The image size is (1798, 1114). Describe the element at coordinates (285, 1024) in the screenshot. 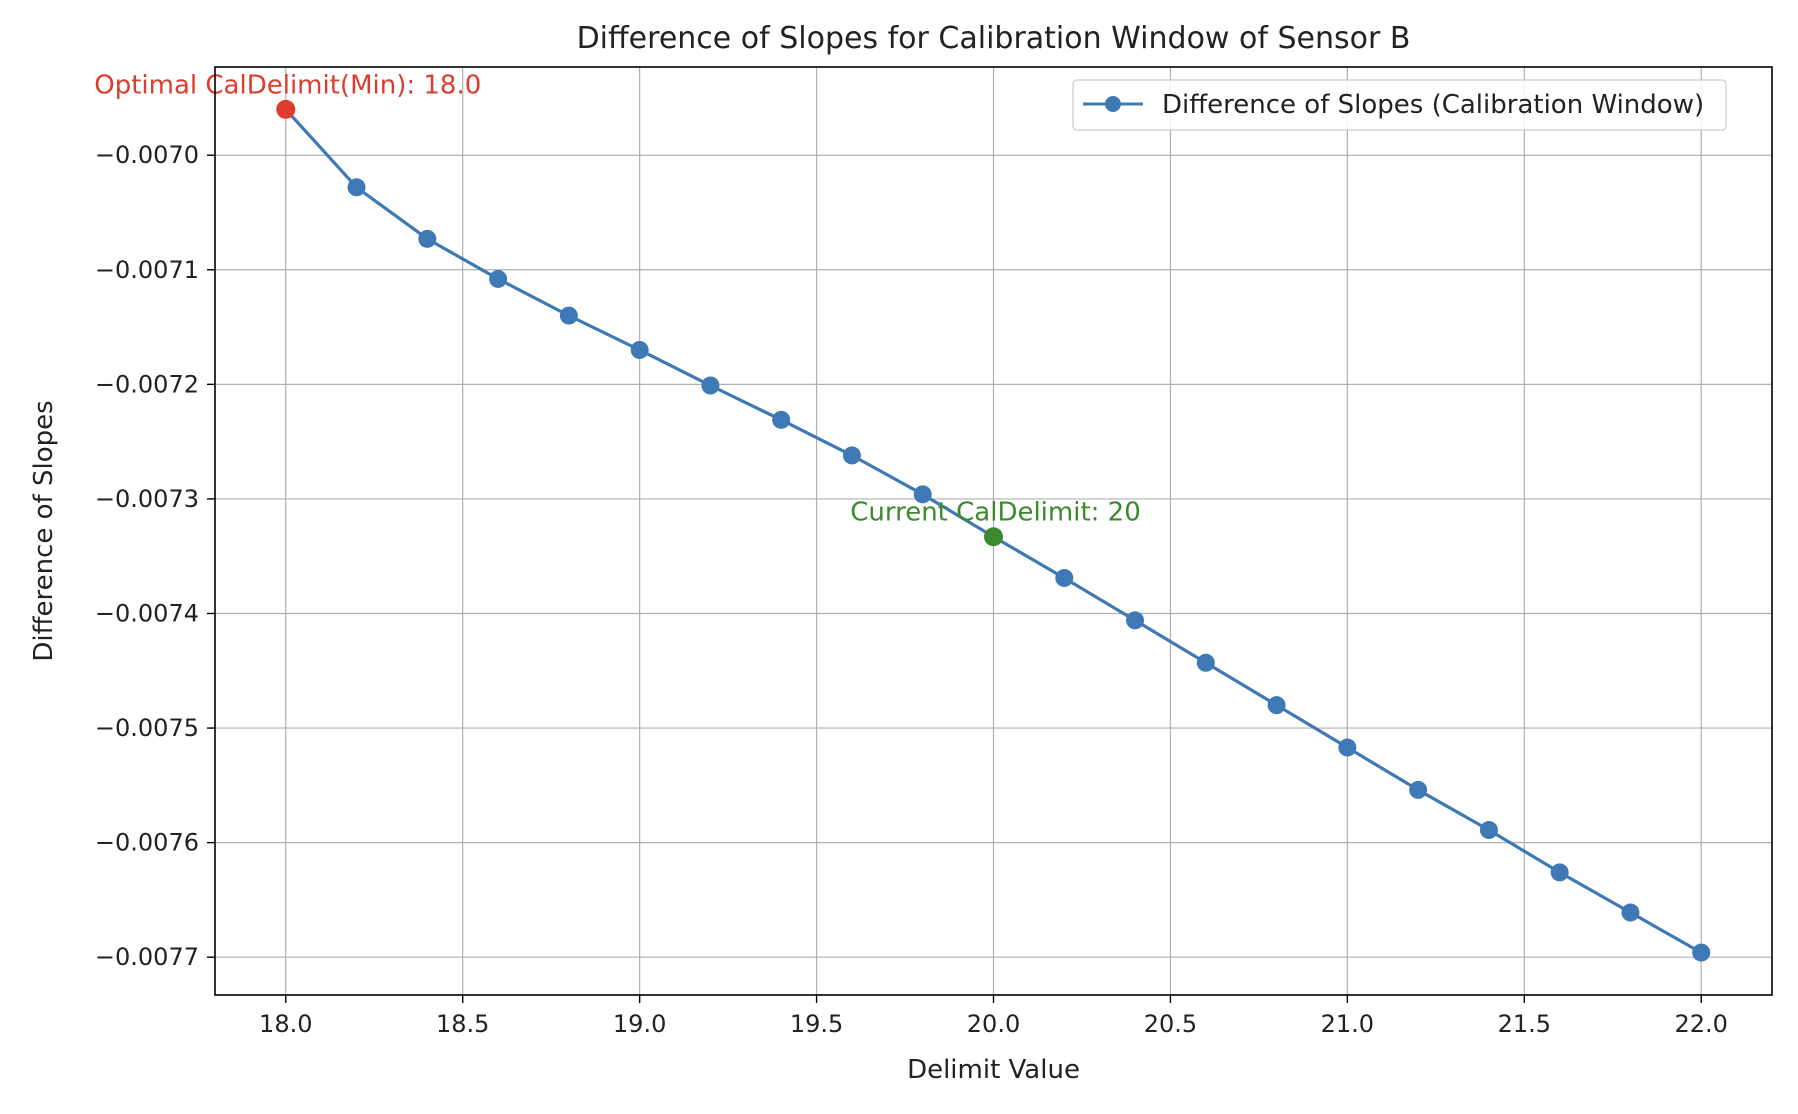

I see `x-tick-label: 18.0` at that location.